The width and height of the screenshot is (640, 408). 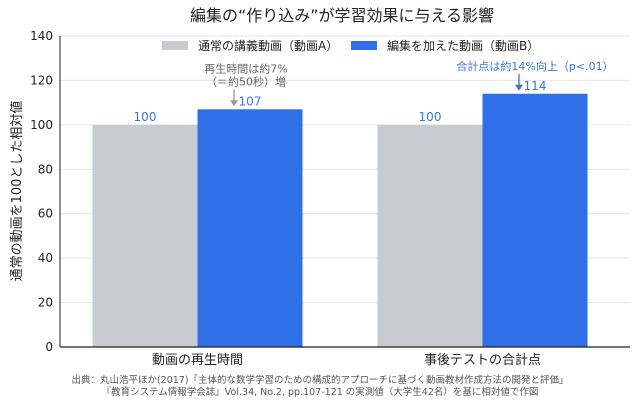 What do you see at coordinates (482, 360) in the screenshot?
I see `category-label: 事後テストの合計点` at bounding box center [482, 360].